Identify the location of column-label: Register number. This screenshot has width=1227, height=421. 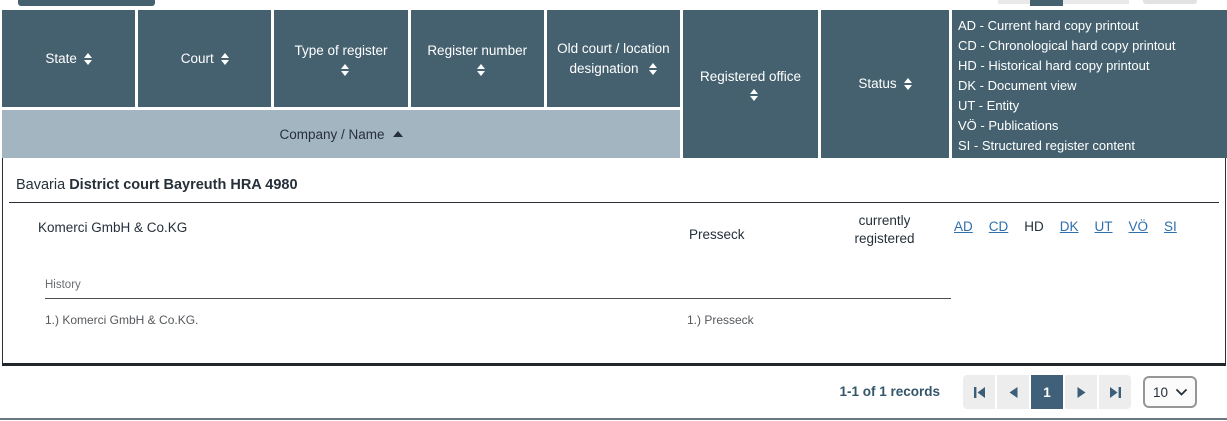
(477, 51).